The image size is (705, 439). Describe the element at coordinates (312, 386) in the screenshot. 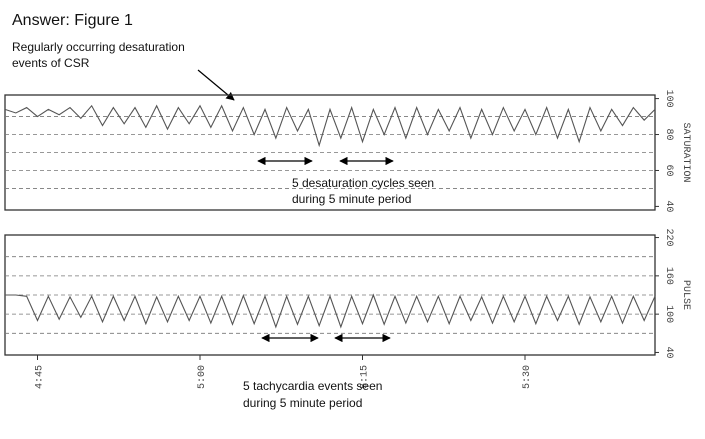

I see `annotation: 5 tachycardia events seen` at that location.